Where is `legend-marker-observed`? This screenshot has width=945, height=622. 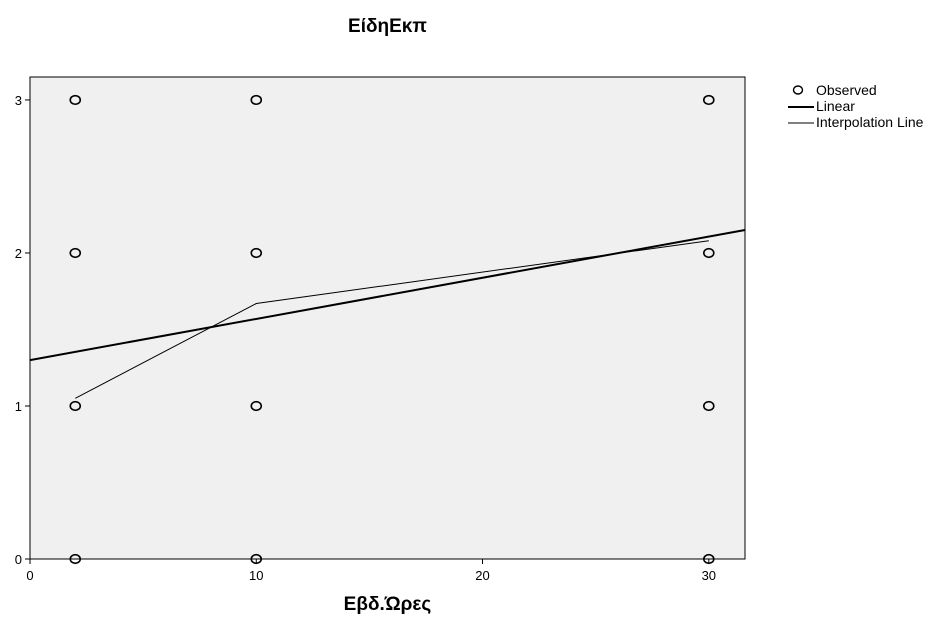
legend-marker-observed is located at coordinates (798, 90).